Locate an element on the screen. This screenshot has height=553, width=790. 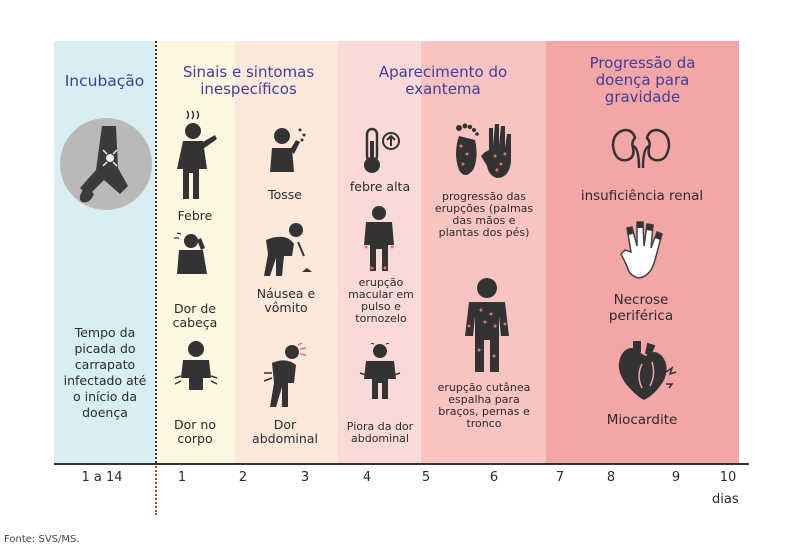
symptom-nausea: Náusea e vômito is located at coordinates (286, 300).